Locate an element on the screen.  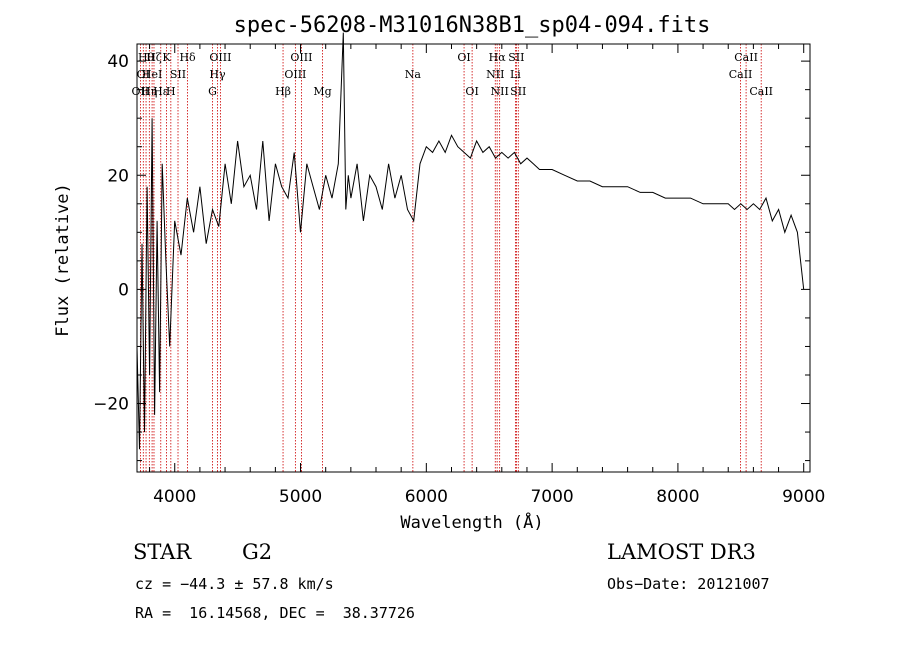
line-marker-label: Hη is located at coordinates (149, 91).